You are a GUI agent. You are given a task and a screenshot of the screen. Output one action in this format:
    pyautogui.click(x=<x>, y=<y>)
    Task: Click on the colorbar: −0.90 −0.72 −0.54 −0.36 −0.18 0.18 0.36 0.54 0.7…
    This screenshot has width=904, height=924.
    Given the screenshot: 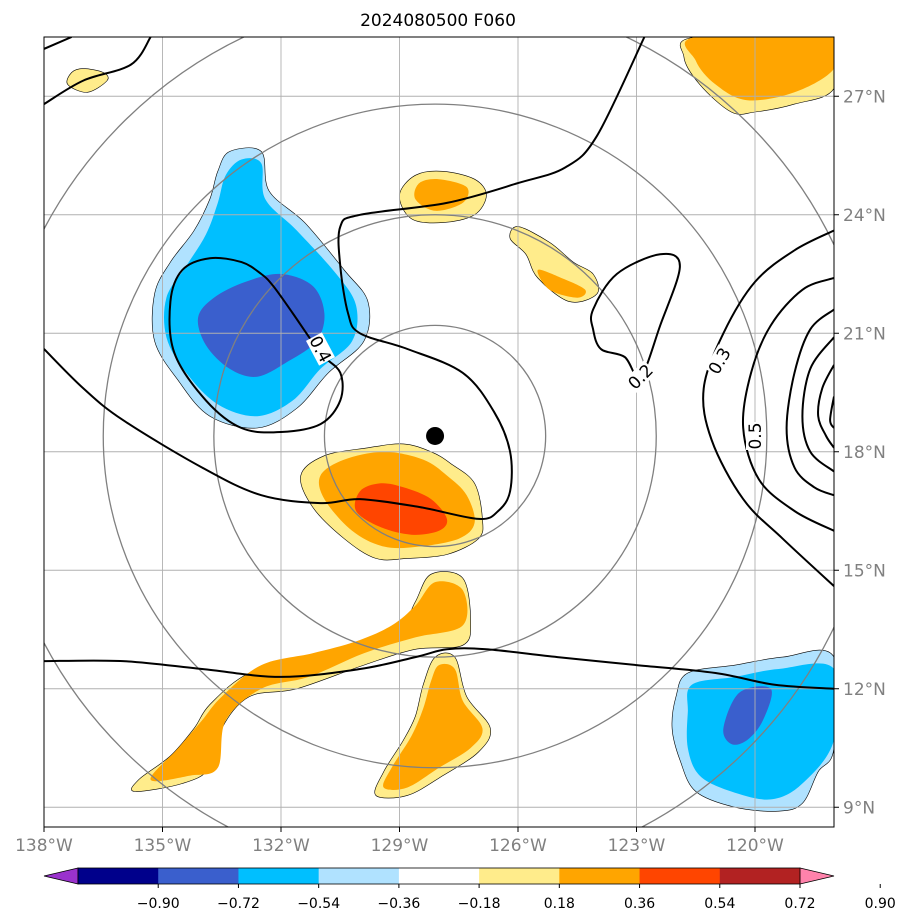 What is the action you would take?
    pyautogui.click(x=469, y=889)
    